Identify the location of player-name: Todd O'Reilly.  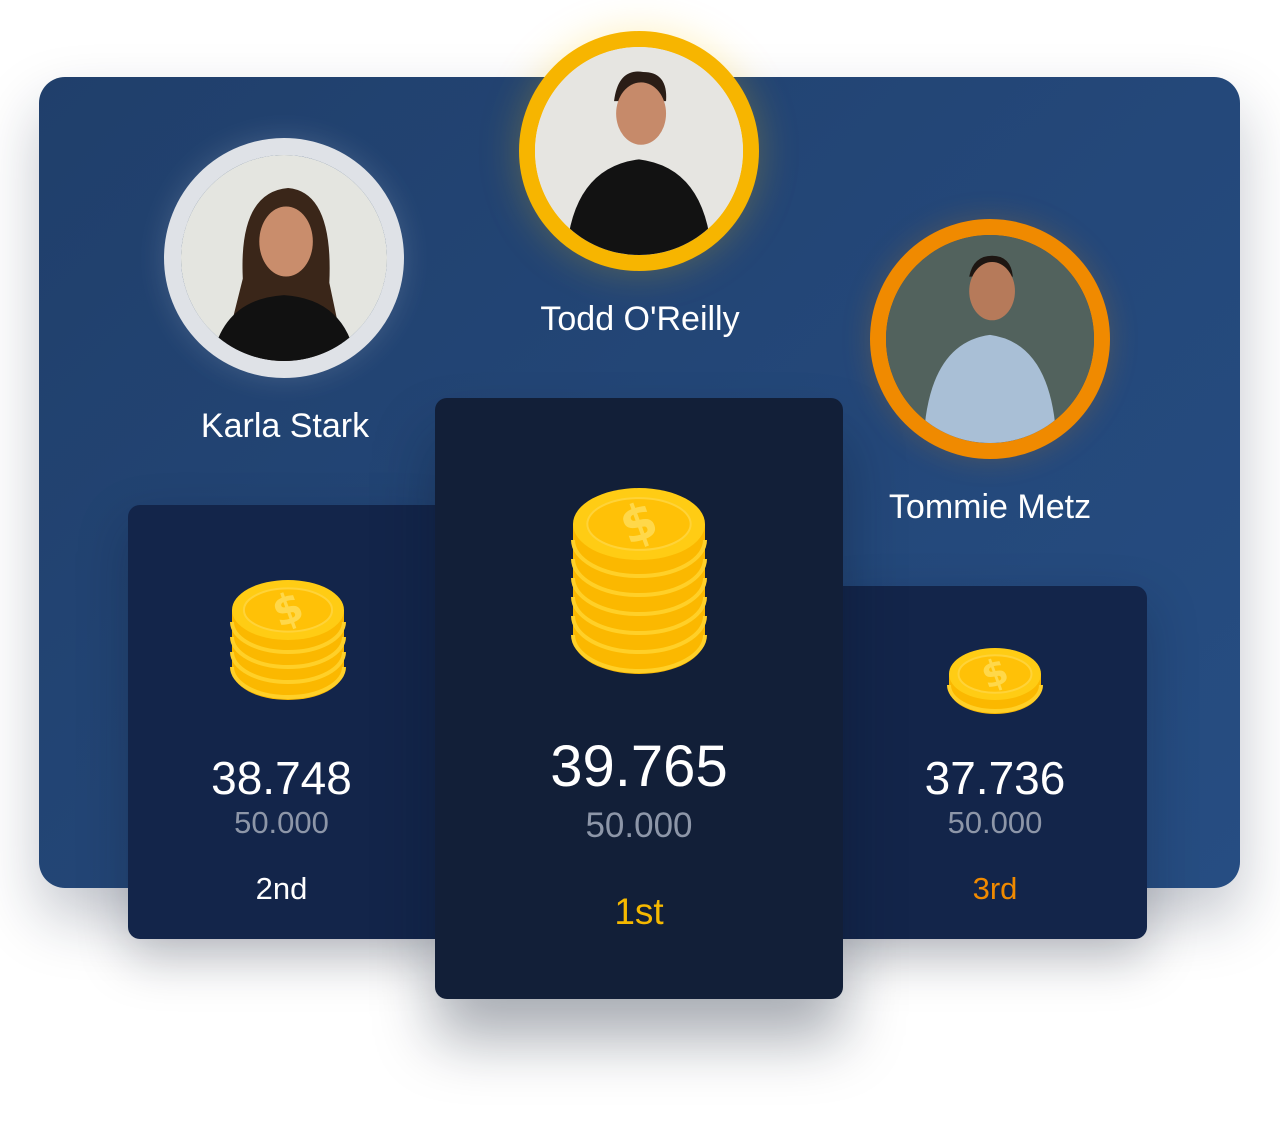
(640, 319).